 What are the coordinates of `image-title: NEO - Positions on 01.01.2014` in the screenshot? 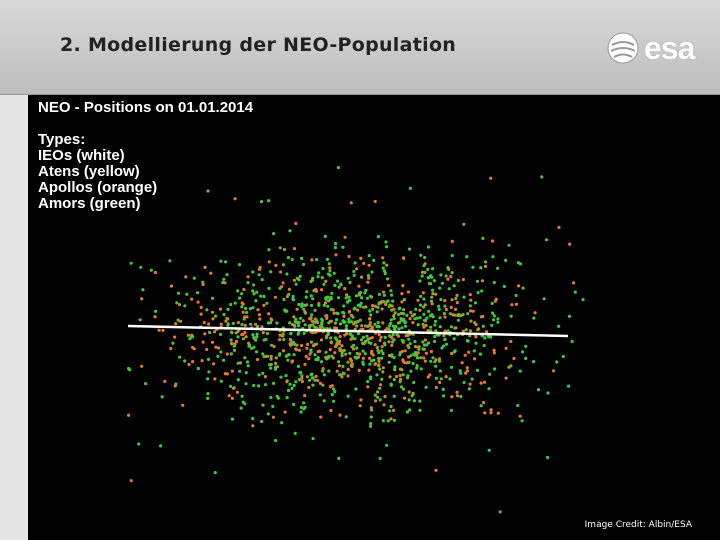 It's located at (146, 107).